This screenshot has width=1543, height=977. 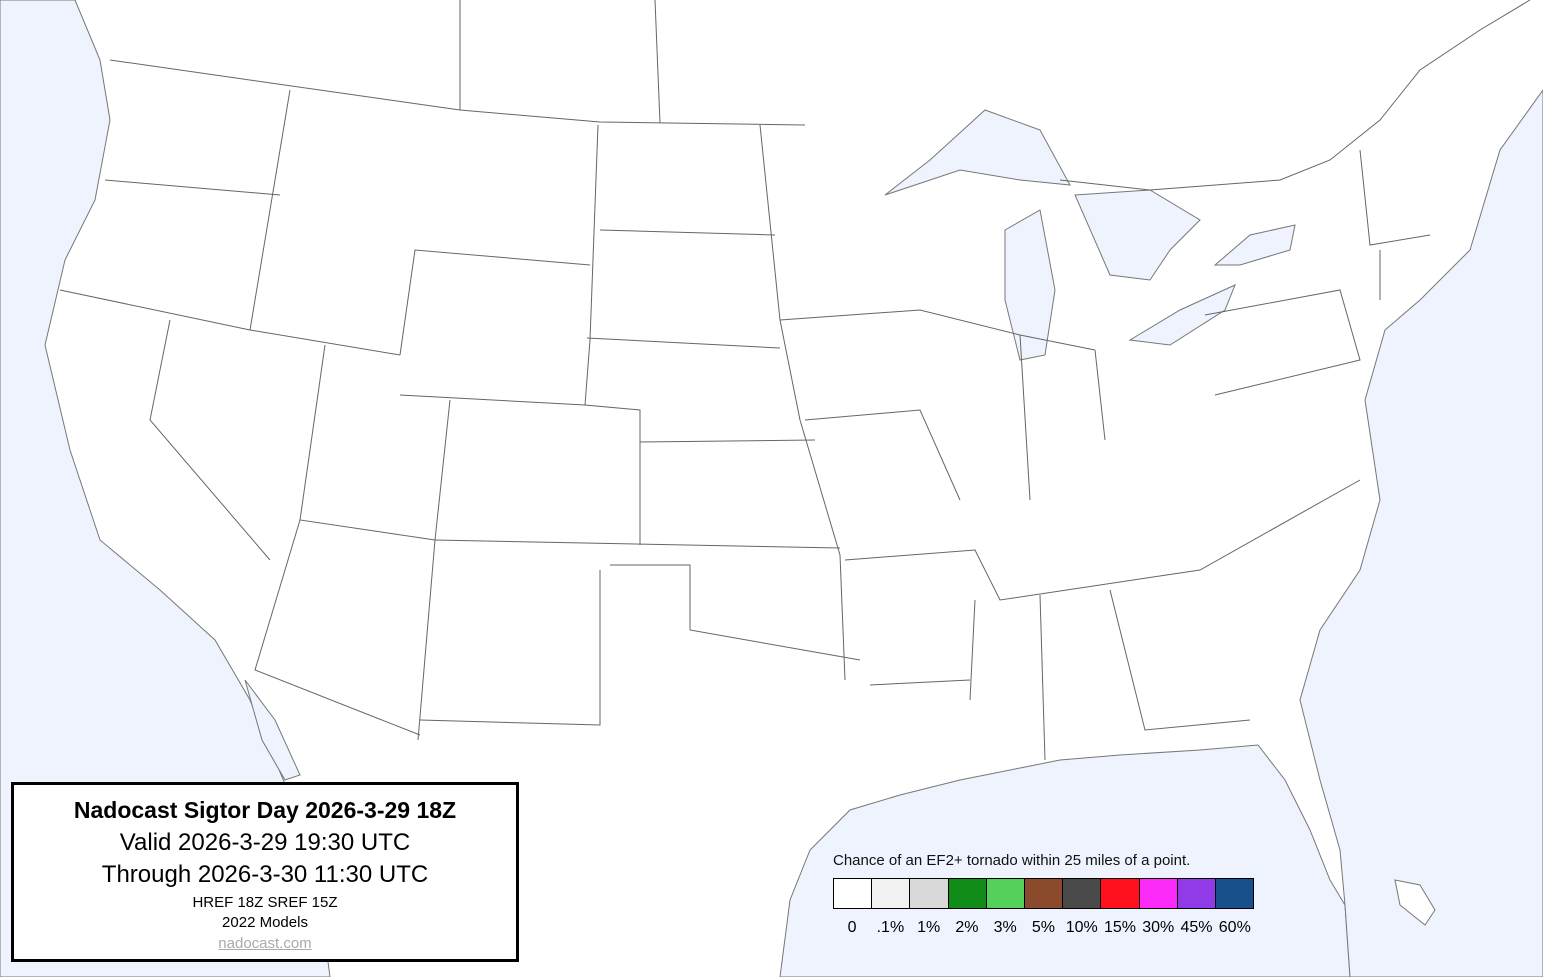 I want to click on legend-label: 3%, so click(x=1005, y=927).